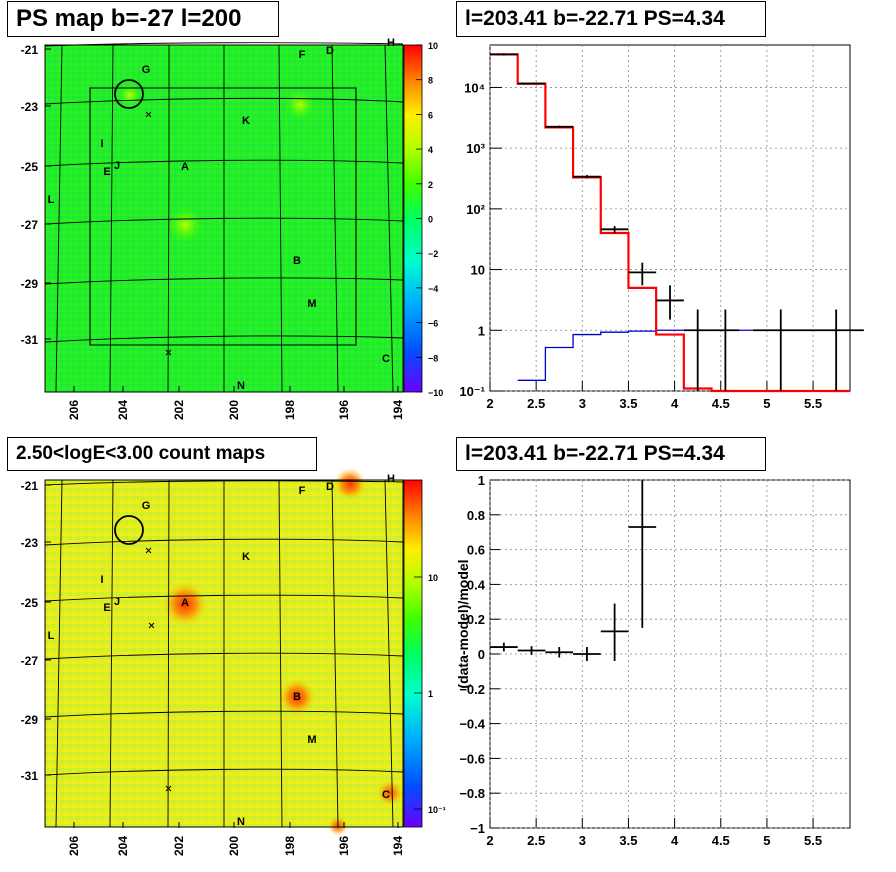 Image resolution: width=896 pixels, height=872 pixels. I want to click on count-map-target-circle, so click(129, 530).